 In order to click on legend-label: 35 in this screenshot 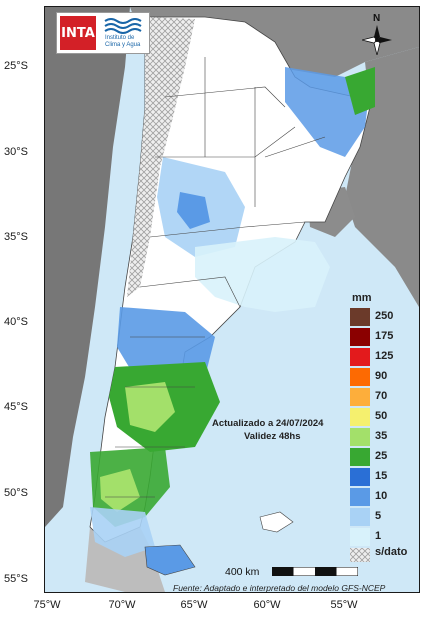, I will do `click(381, 436)`.